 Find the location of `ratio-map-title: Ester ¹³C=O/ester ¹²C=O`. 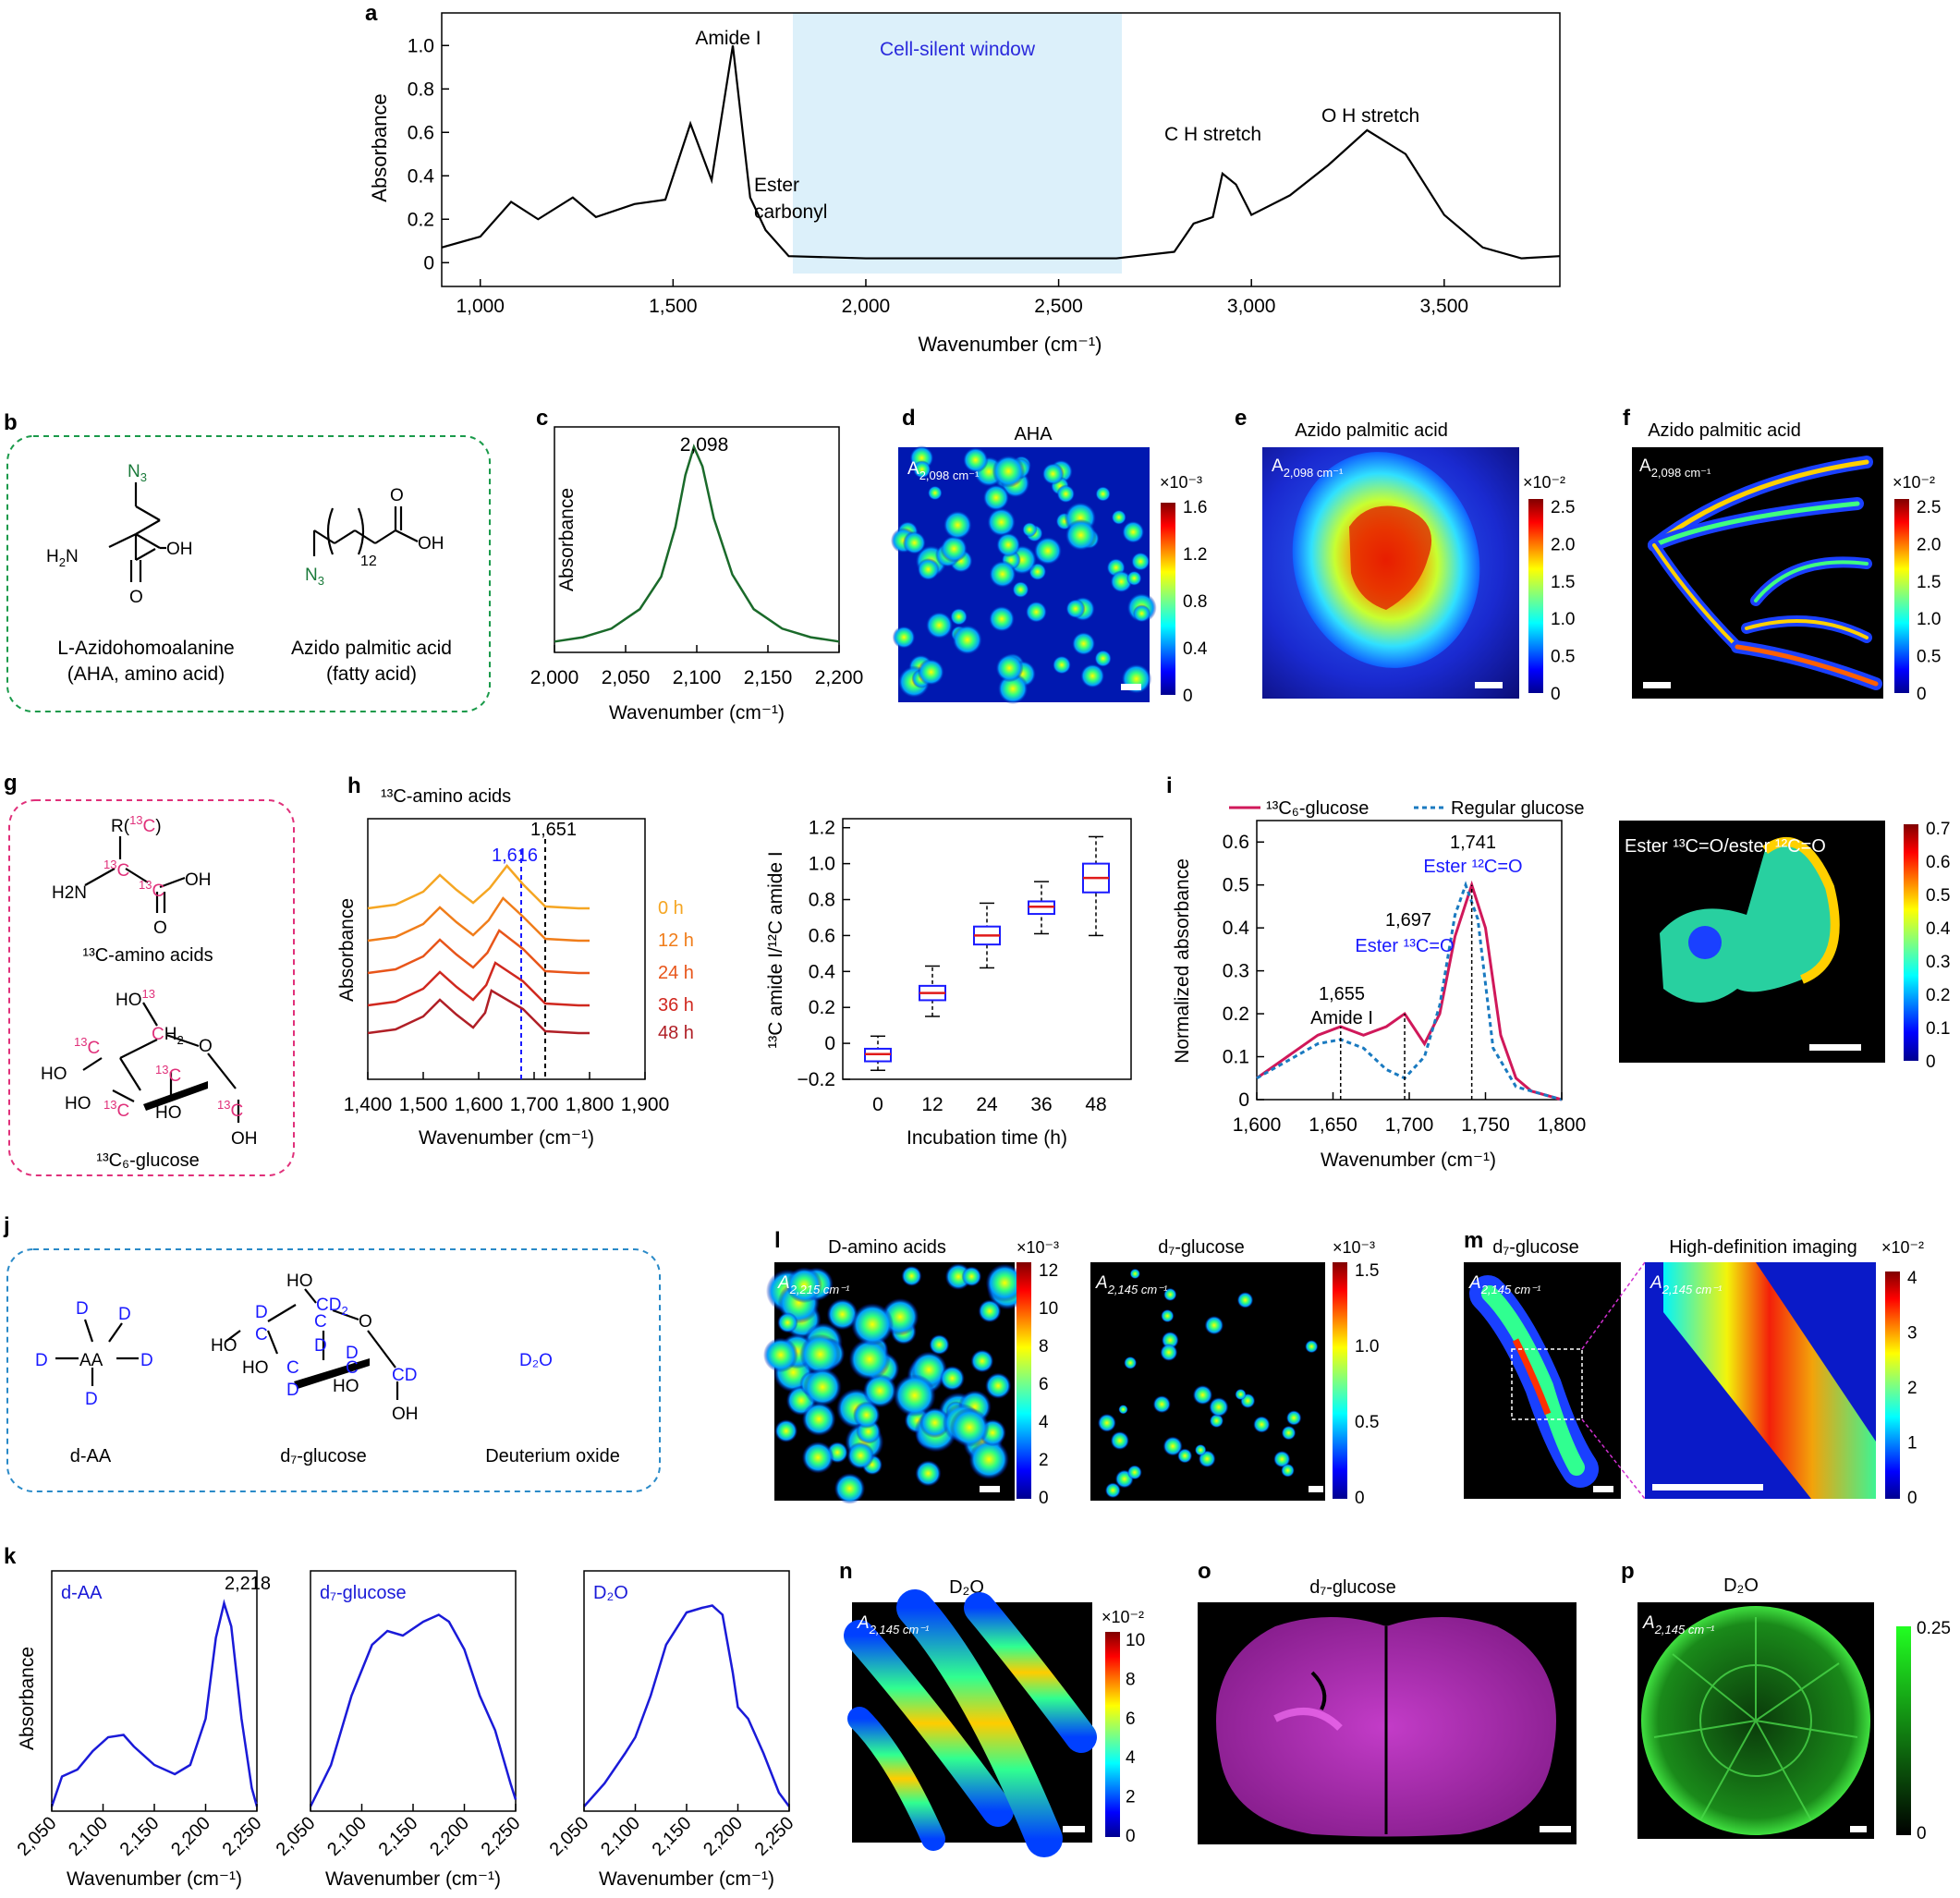

ratio-map-title: Ester ¹³C=O/ester ¹²C=O is located at coordinates (1725, 847).